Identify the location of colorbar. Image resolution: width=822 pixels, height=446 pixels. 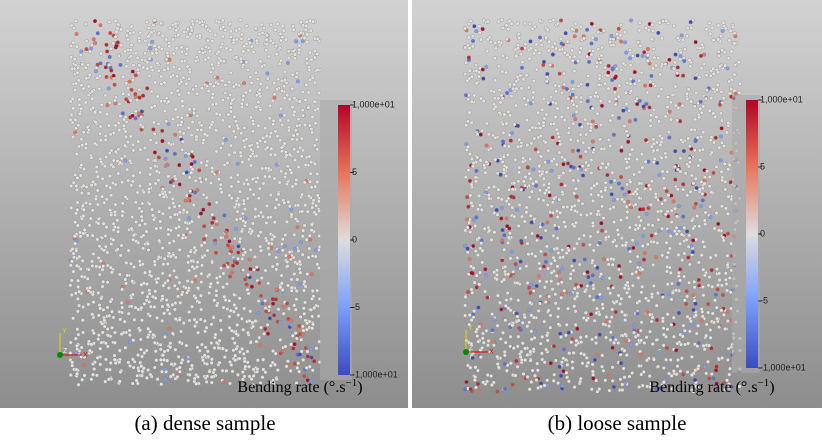
(344, 240).